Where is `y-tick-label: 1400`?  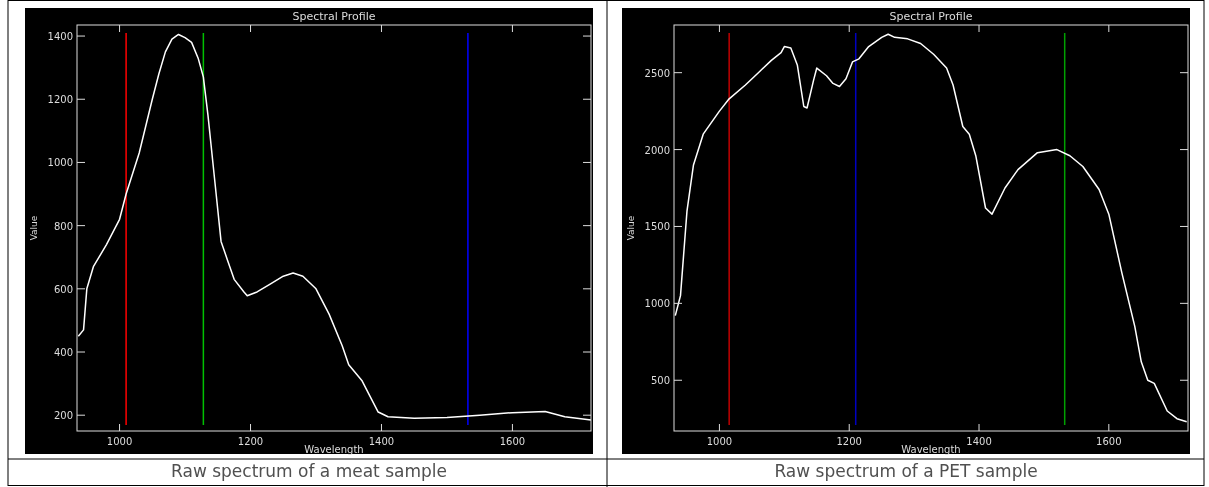
y-tick-label: 1400 is located at coordinates (60, 37).